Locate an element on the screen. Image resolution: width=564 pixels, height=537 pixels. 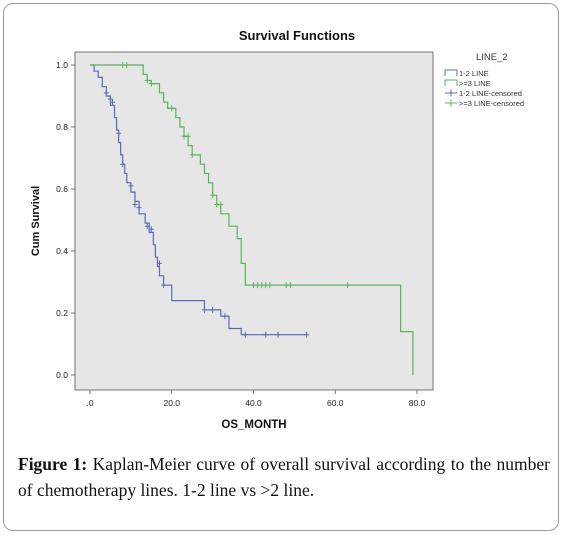
y-axis: 0.0 0.2 0.4 0.6 0.8 1.0 is located at coordinates (65, 220).